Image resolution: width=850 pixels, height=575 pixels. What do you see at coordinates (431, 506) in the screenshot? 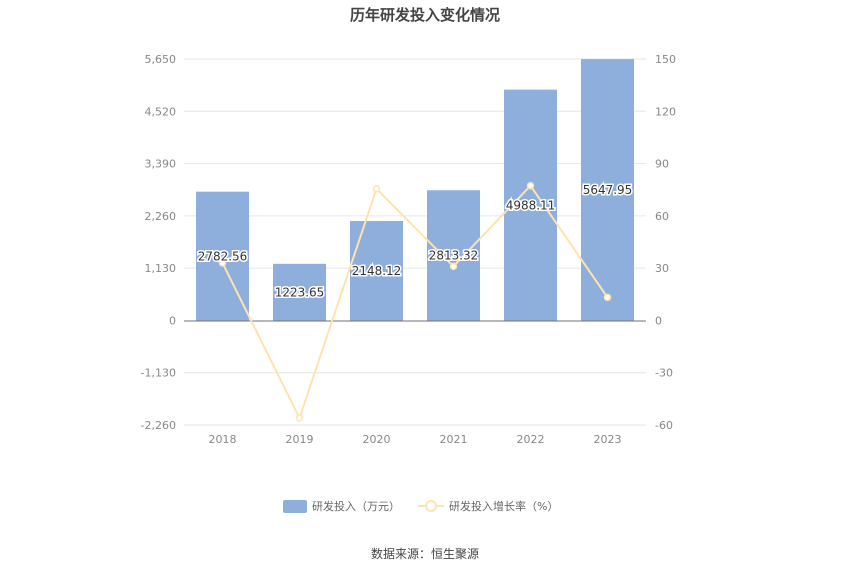
I see `legend-line-marker` at bounding box center [431, 506].